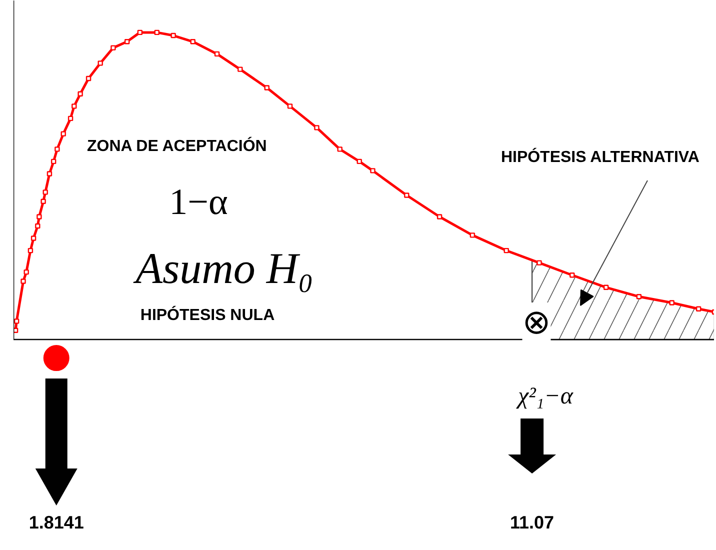  What do you see at coordinates (223, 268) in the screenshot?
I see `annotation: Asumo H₀` at bounding box center [223, 268].